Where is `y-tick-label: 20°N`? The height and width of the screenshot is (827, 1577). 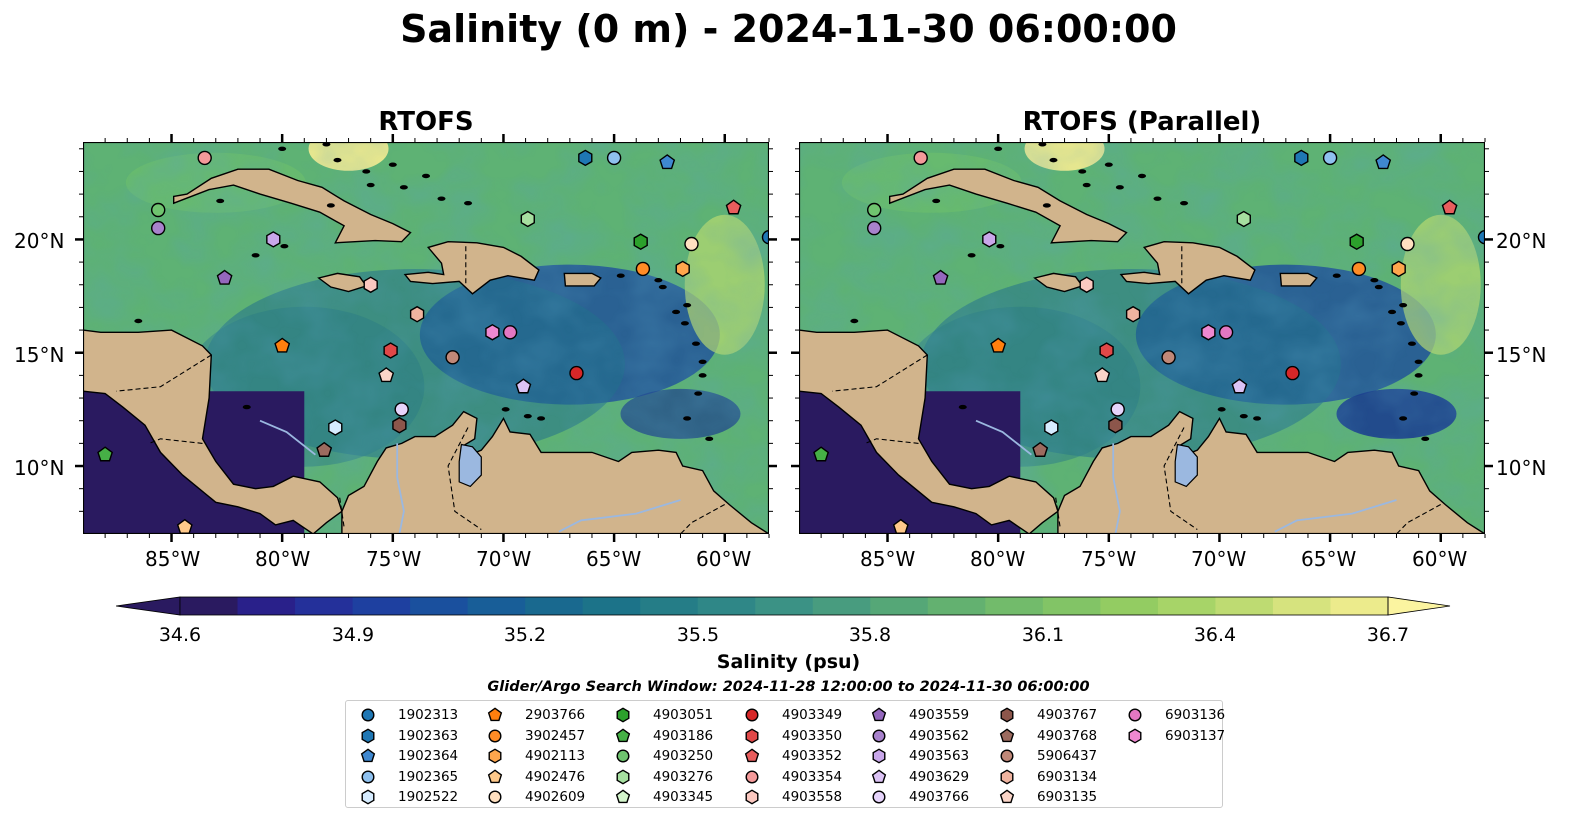
y-tick-label: 20°N is located at coordinates (1521, 241).